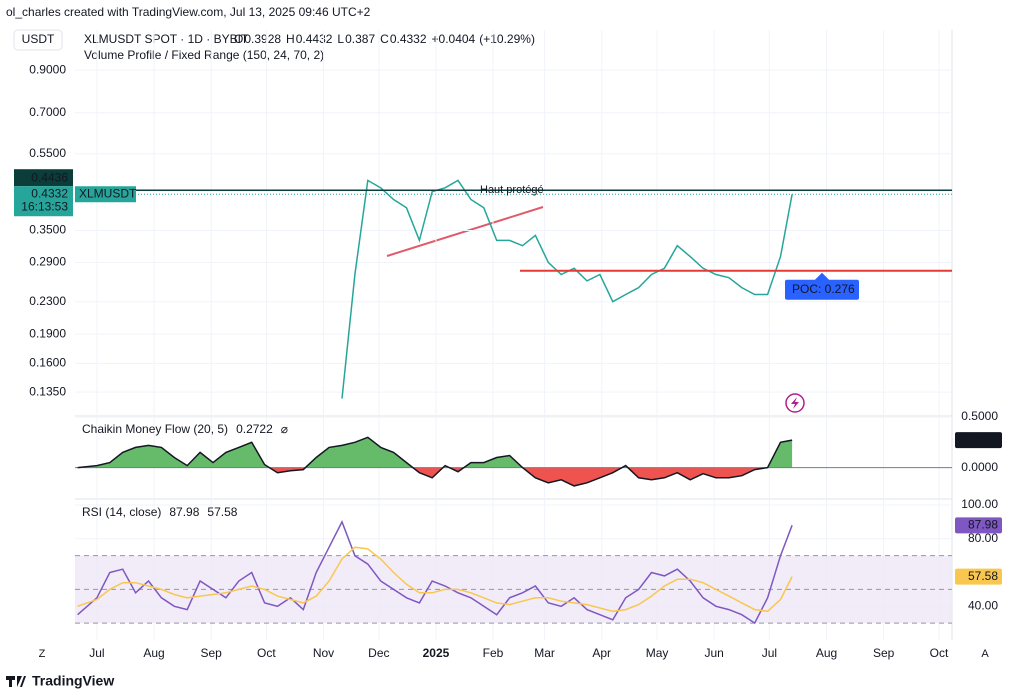 This screenshot has width=1024, height=698. I want to click on alert-bolt, so click(795, 403).